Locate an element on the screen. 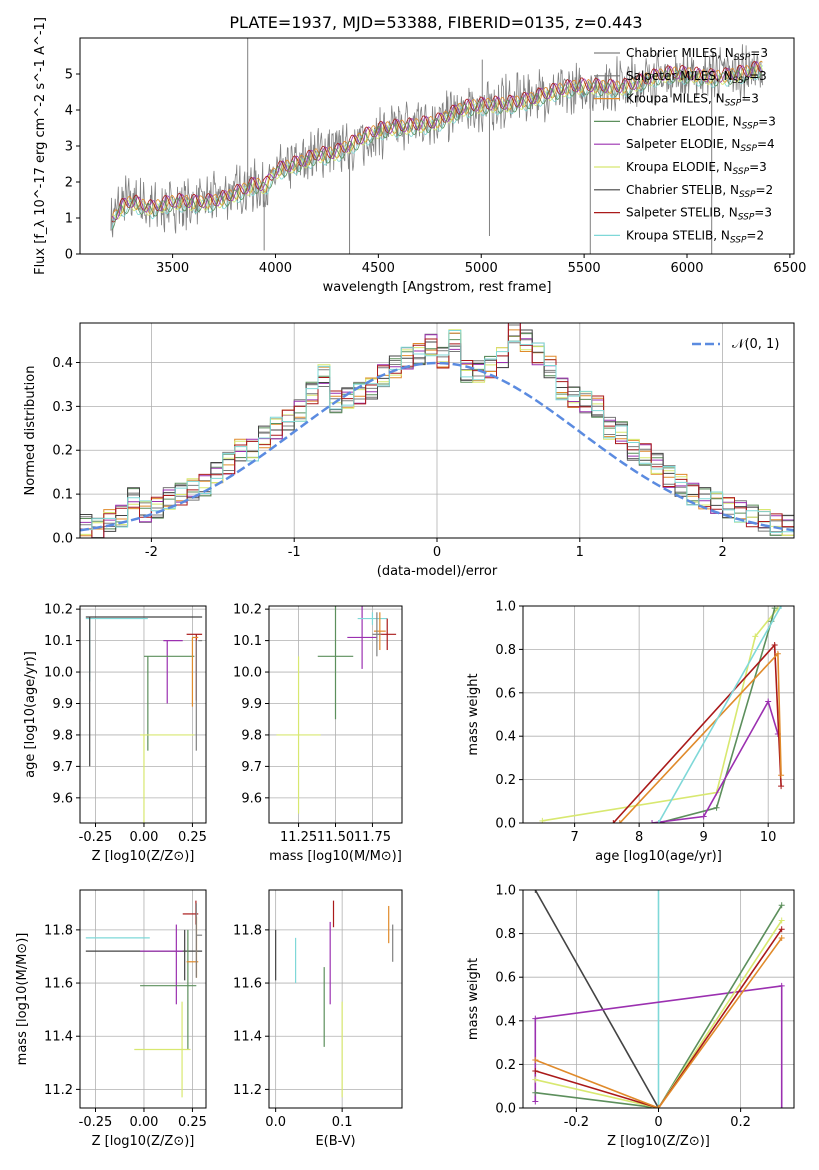  y-tick-label: 10.2 is located at coordinates (247, 610).